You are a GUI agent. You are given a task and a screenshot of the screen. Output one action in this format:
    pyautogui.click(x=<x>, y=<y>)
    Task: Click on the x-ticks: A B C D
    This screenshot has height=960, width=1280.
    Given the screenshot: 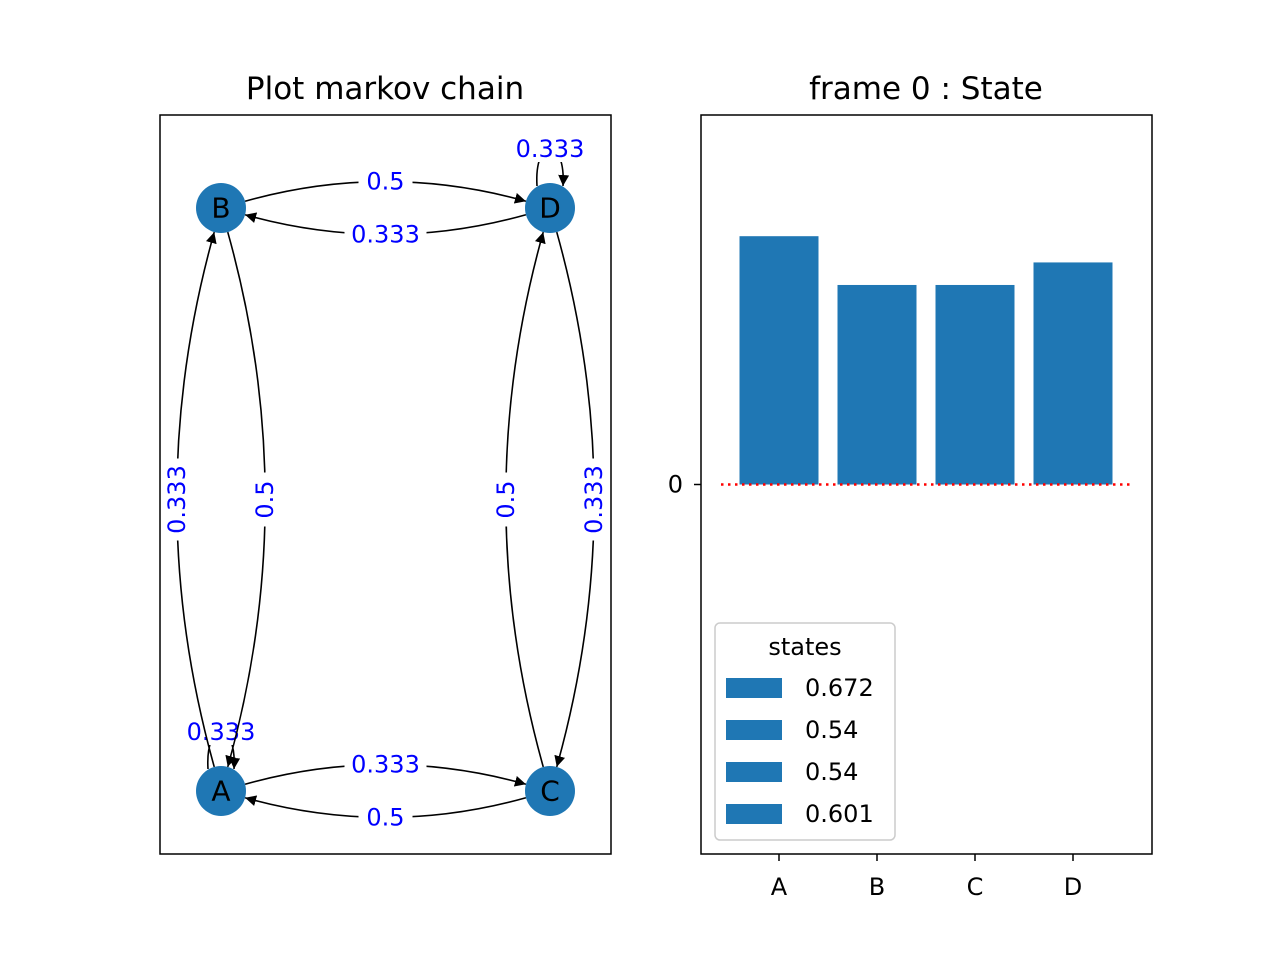 What is the action you would take?
    pyautogui.click(x=926, y=877)
    